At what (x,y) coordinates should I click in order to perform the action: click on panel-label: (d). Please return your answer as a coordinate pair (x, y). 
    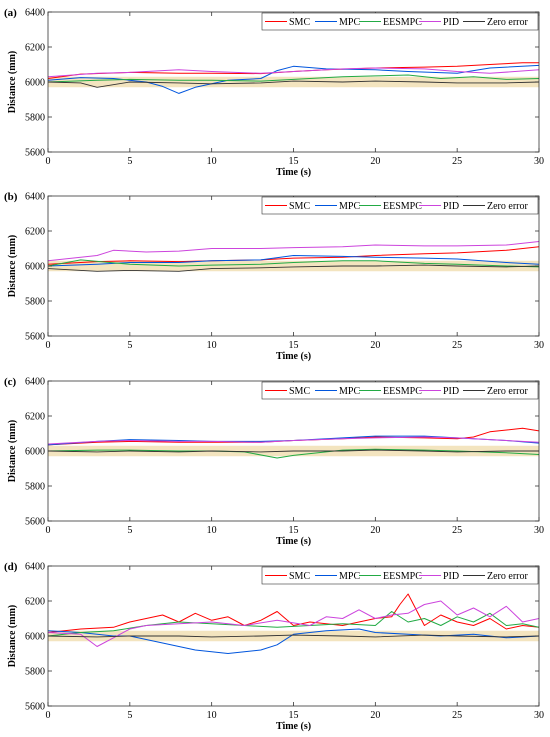
    Looking at the image, I should click on (11, 567).